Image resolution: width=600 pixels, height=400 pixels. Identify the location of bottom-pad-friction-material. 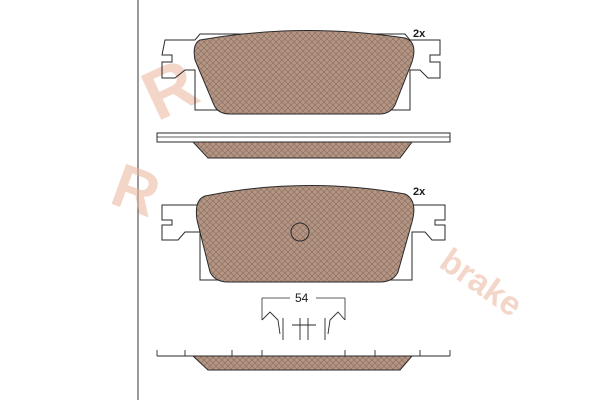
(305, 233).